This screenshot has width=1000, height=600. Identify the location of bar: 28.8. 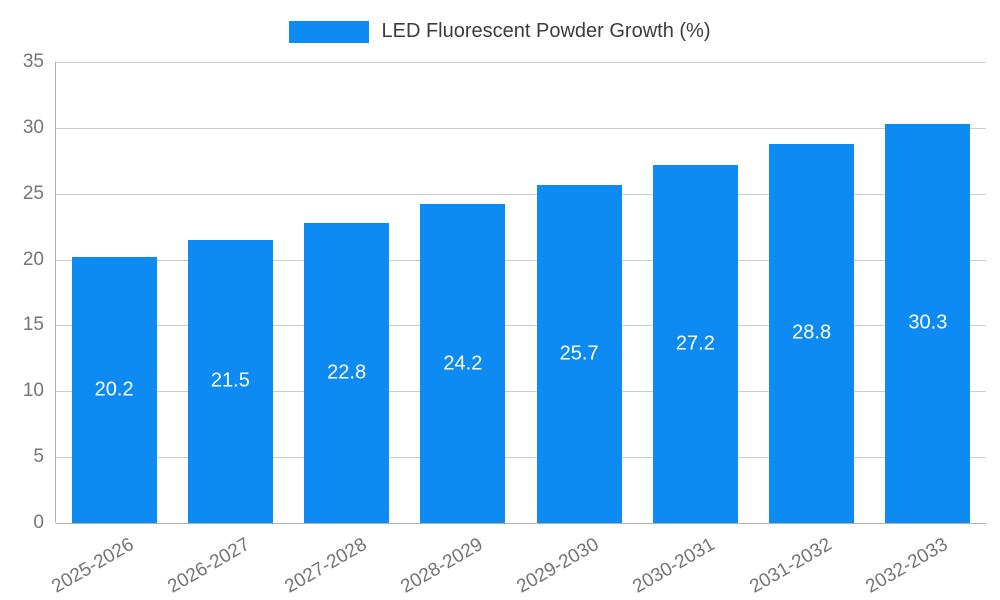
(812, 333).